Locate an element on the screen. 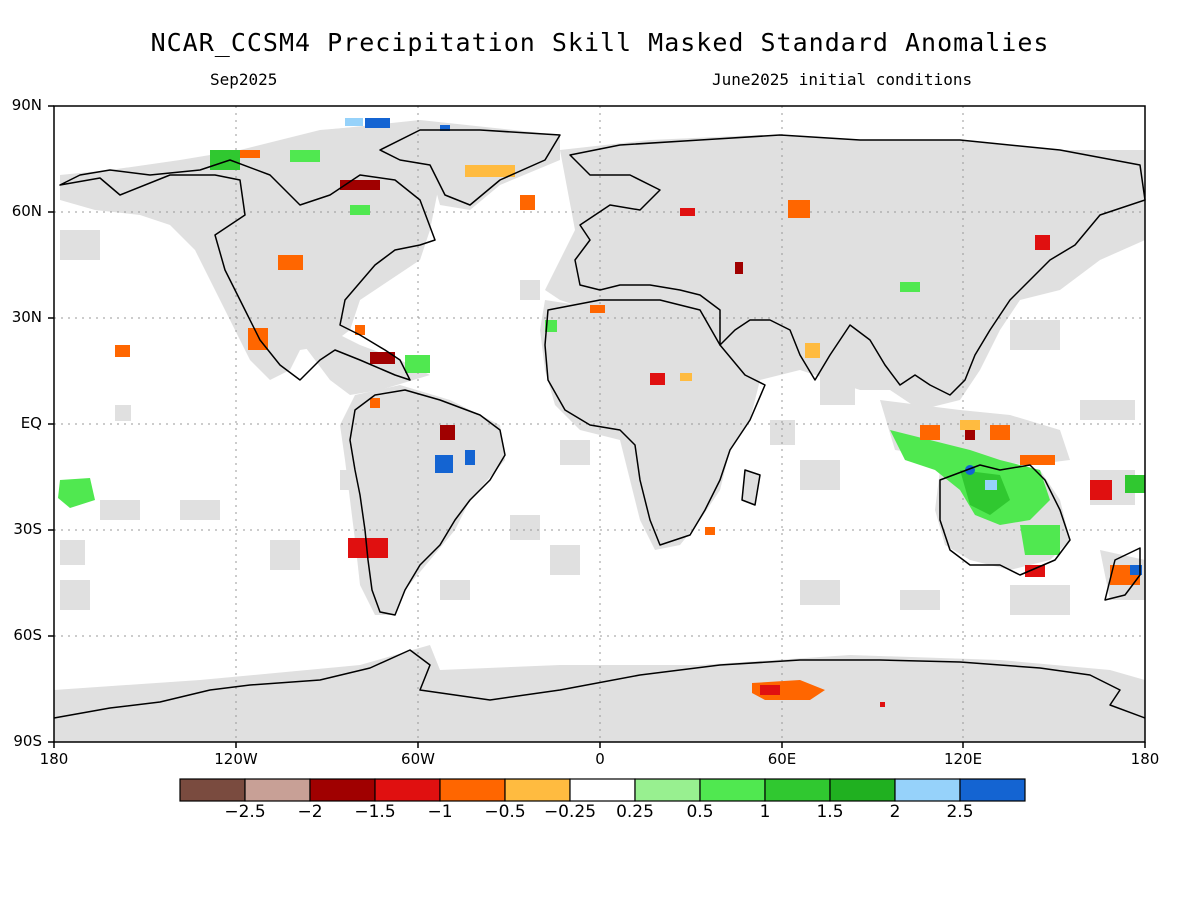 The height and width of the screenshot is (900, 1200). lon-label-60e: 60E is located at coordinates (782, 759).